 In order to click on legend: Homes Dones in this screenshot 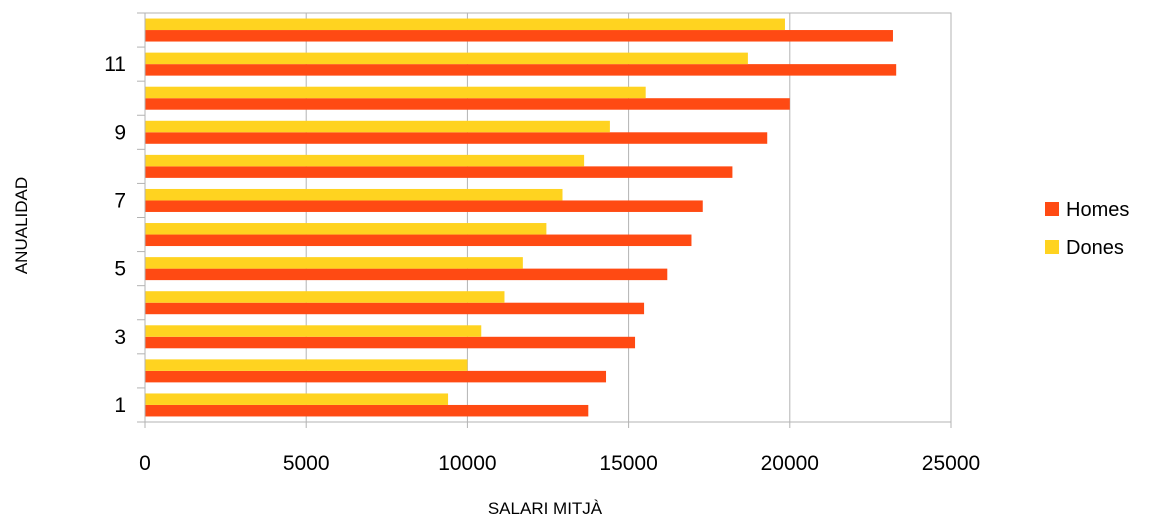, I will do `click(1087, 229)`.